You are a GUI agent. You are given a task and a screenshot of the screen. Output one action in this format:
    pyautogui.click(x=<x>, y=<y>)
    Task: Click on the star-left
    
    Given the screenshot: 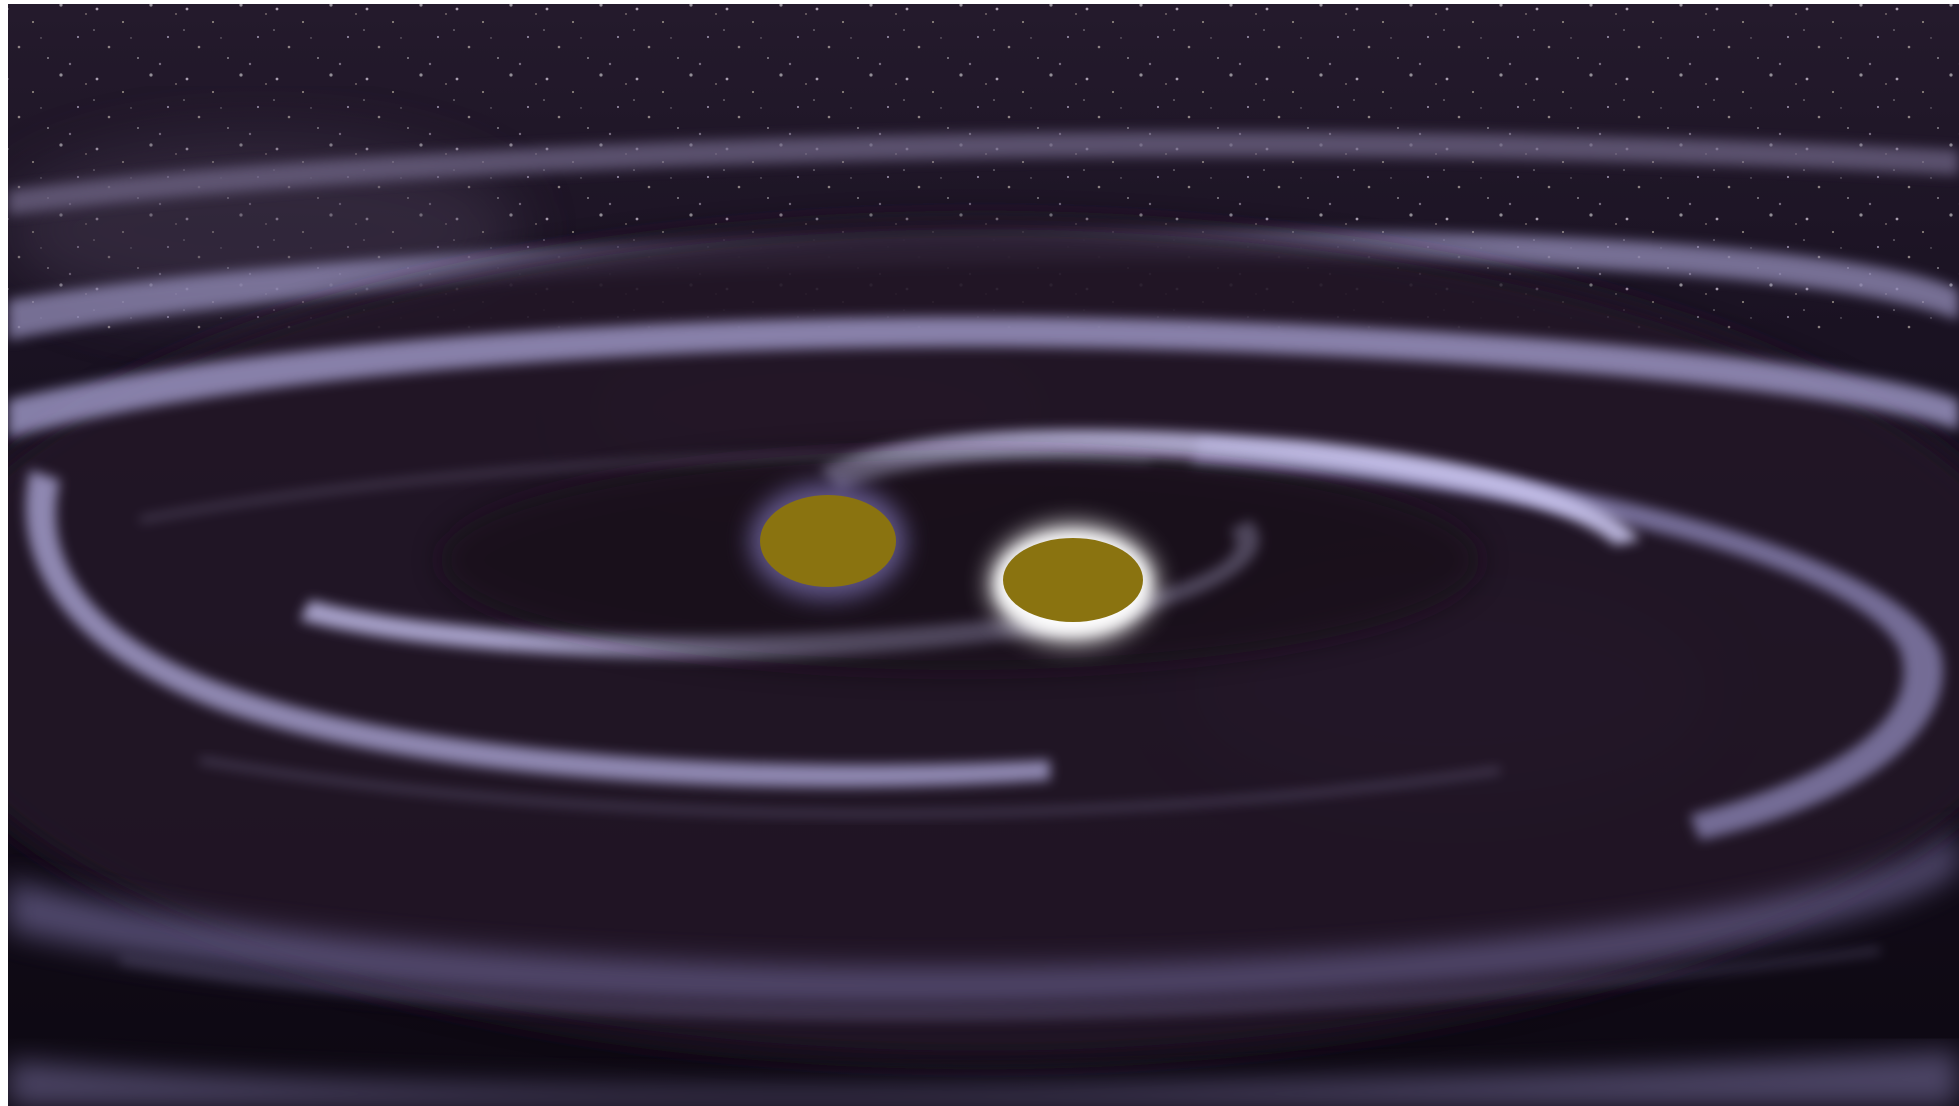 What is the action you would take?
    pyautogui.click(x=828, y=541)
    